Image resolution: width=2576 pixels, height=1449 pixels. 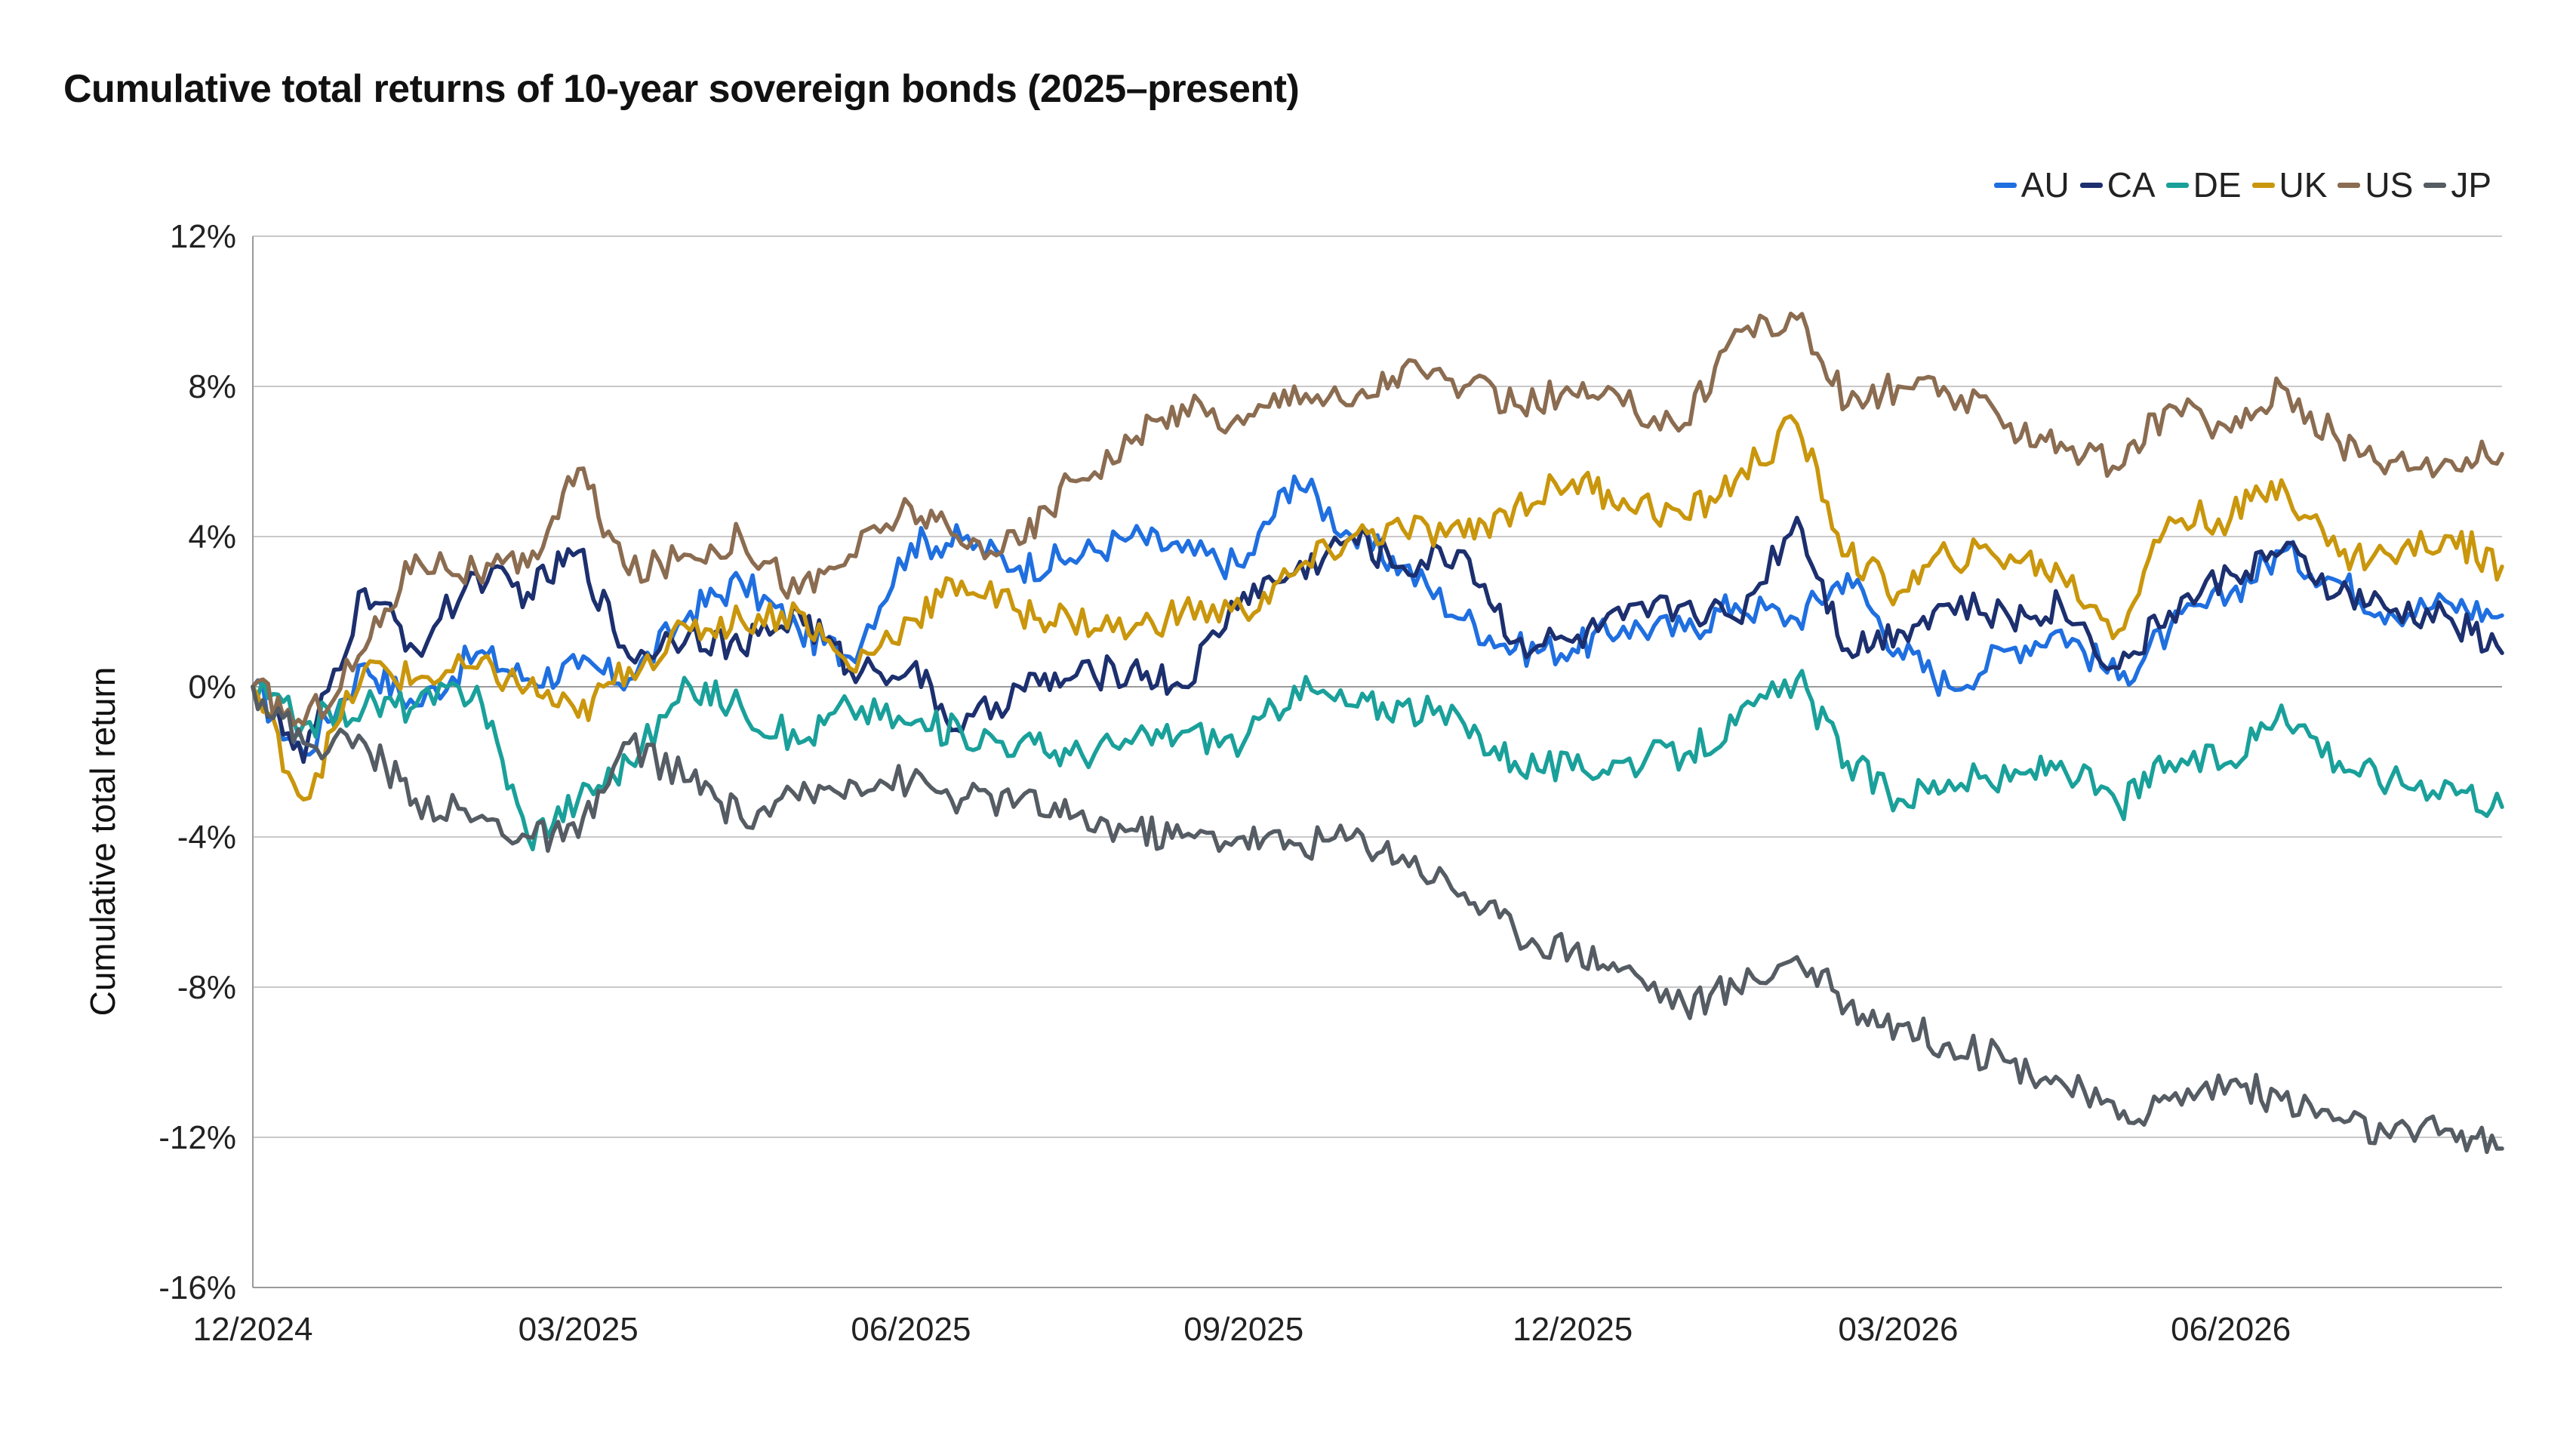 What do you see at coordinates (2303, 185) in the screenshot?
I see `legend-label: UK` at bounding box center [2303, 185].